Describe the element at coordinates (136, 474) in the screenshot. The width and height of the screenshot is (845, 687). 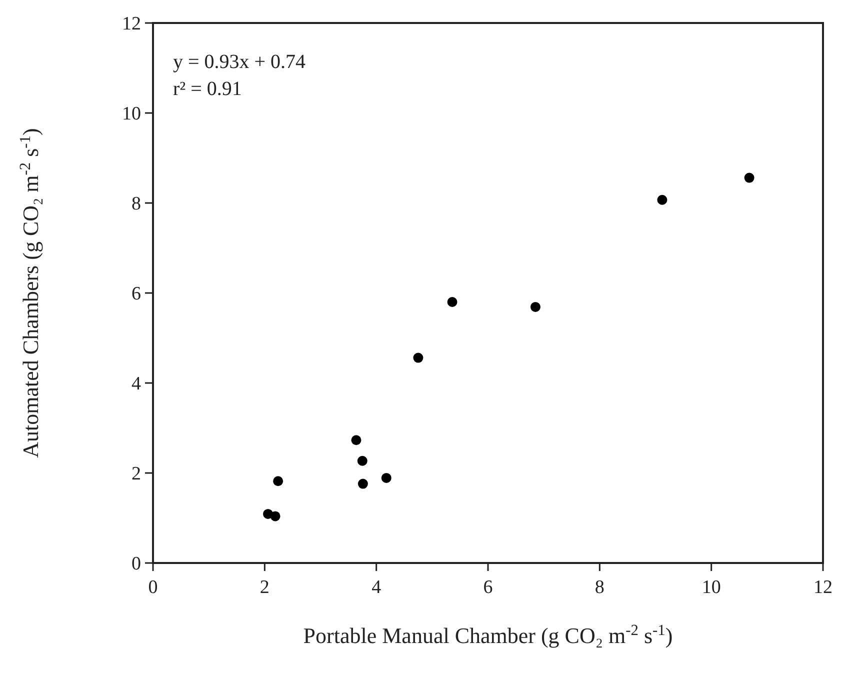
I see `y-tick-label: 2` at that location.